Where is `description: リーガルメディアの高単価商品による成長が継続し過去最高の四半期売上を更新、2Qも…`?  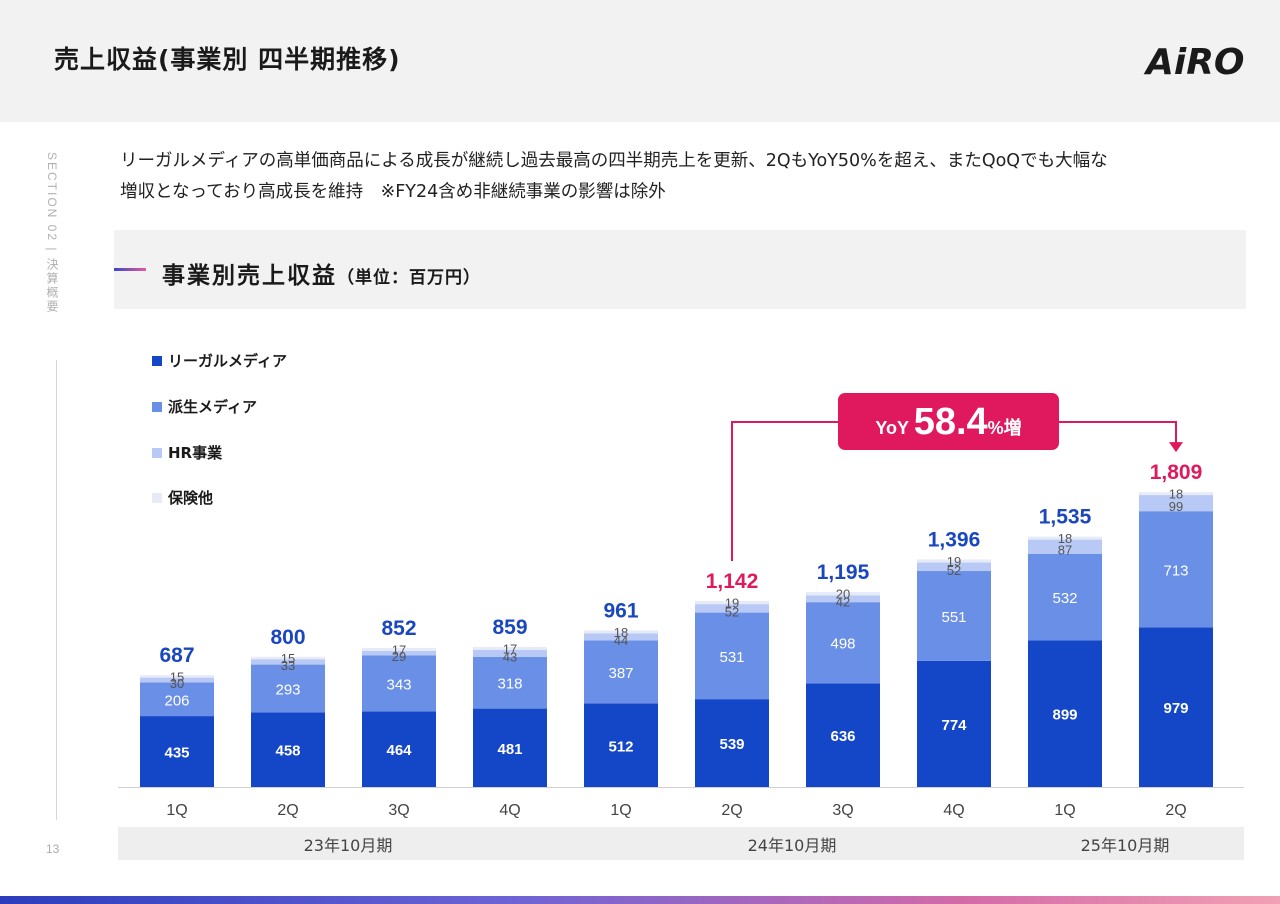
description: リーガルメディアの高単価商品による成長が継続し過去最高の四半期売上を更新、2Qも… is located at coordinates (685, 177).